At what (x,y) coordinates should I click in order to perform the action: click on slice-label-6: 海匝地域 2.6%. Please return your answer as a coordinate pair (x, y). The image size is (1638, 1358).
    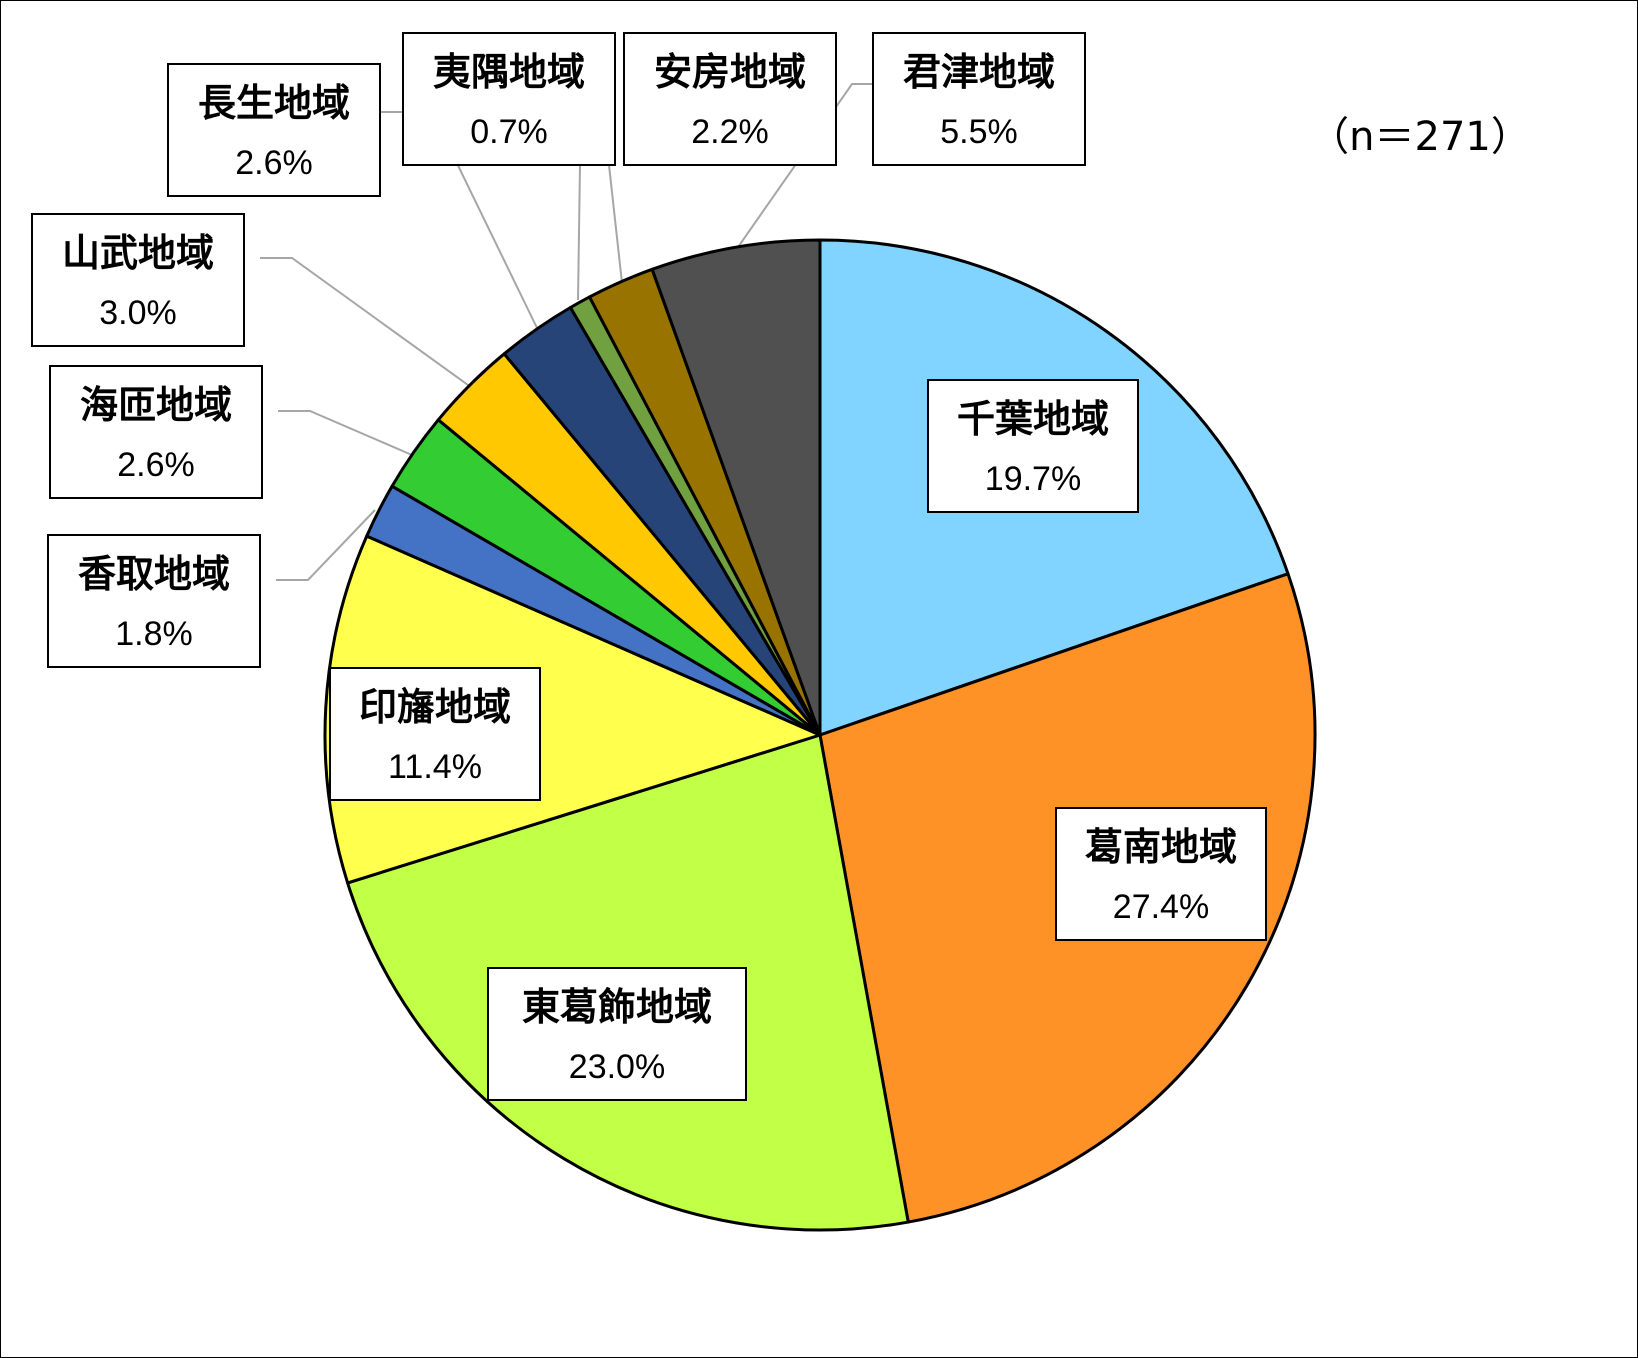
    Looking at the image, I should click on (156, 432).